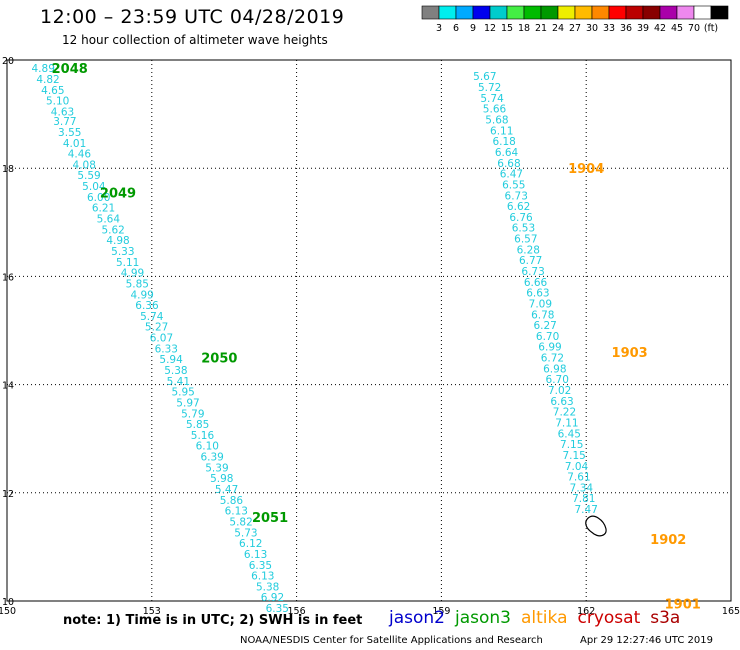 Image resolution: width=740 pixels, height=650 pixels. I want to click on colorbar-label: 70, so click(694, 28).